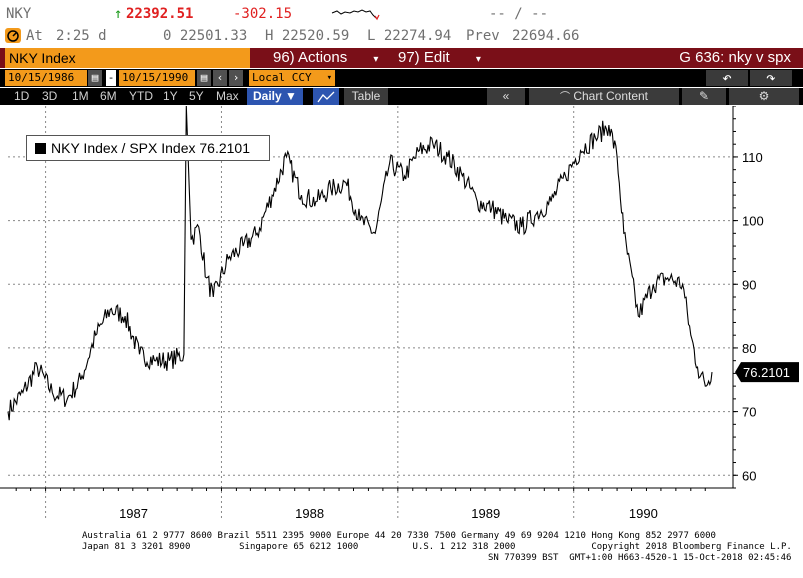 The height and width of the screenshot is (578, 803). What do you see at coordinates (46, 78) in the screenshot?
I see `start-date-field: 10/15/1986` at bounding box center [46, 78].